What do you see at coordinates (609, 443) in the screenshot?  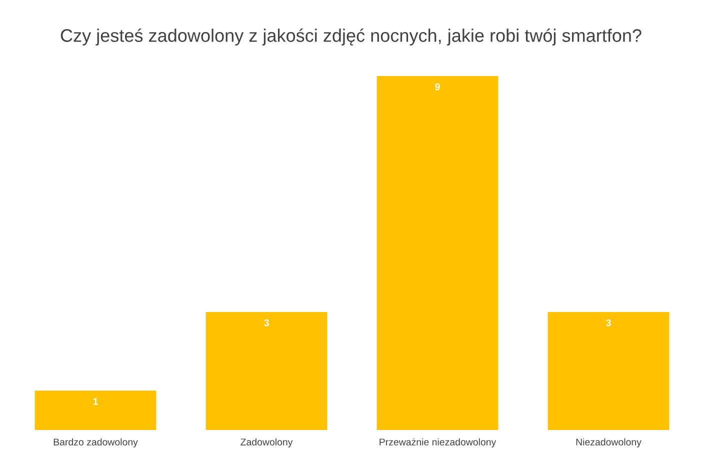 I see `x-tick-label: Niezadowolony` at bounding box center [609, 443].